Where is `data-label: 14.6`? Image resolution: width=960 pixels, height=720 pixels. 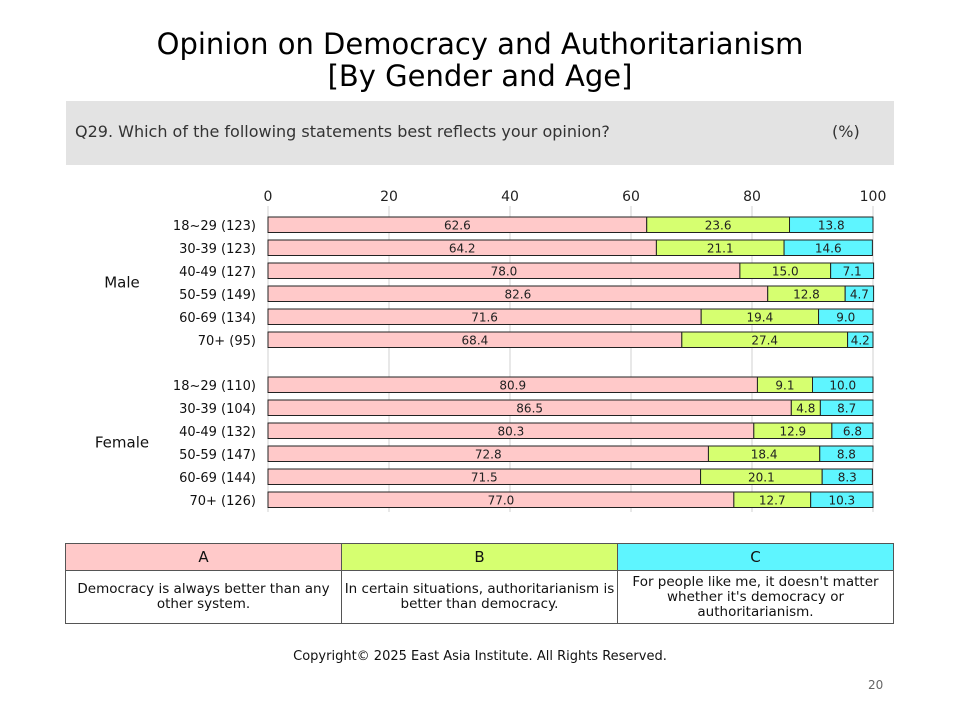 data-label: 14.6 is located at coordinates (828, 248).